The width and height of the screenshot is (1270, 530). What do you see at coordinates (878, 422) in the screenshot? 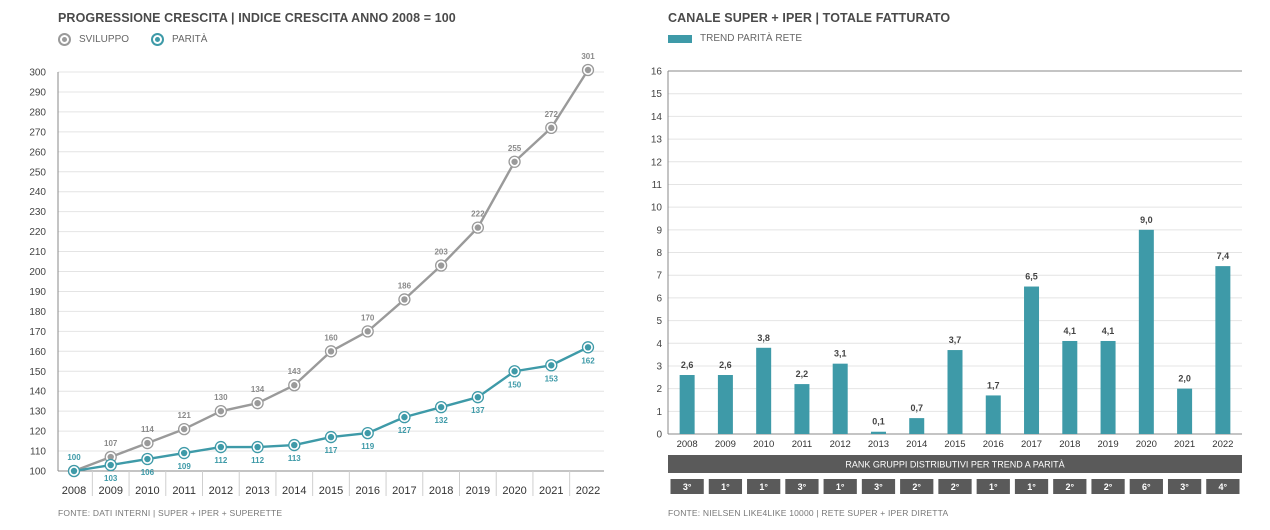
I see `bar-label-2013: 0,1` at bounding box center [878, 422].